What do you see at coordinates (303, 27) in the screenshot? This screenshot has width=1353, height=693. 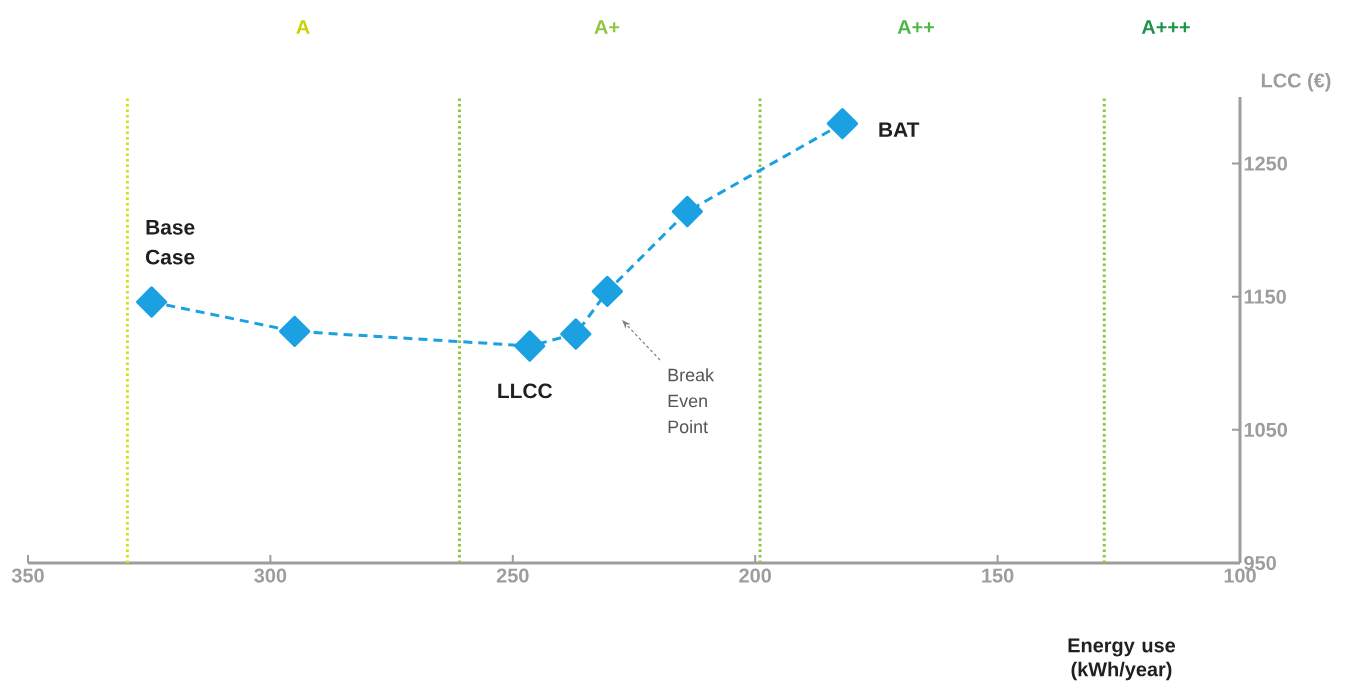 I see `text: A` at bounding box center [303, 27].